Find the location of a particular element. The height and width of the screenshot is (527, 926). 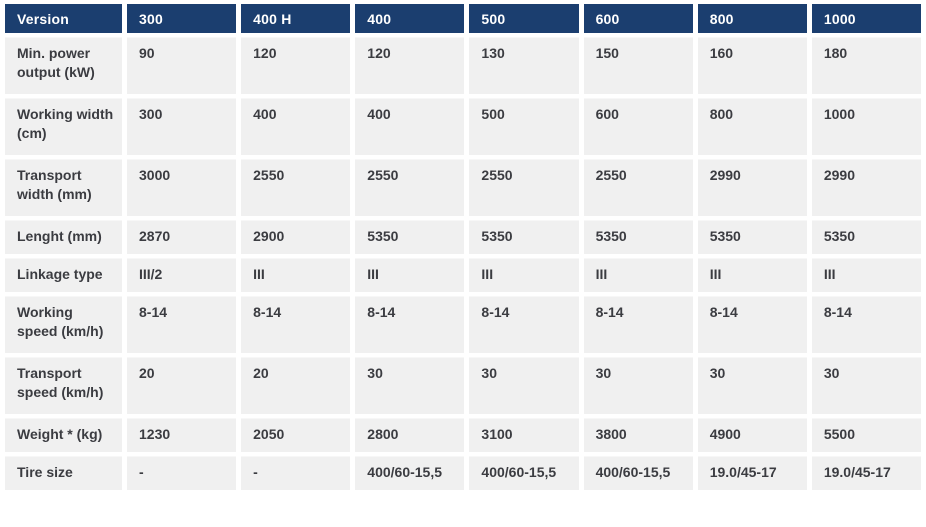

table-cell: 2800 is located at coordinates (410, 435).